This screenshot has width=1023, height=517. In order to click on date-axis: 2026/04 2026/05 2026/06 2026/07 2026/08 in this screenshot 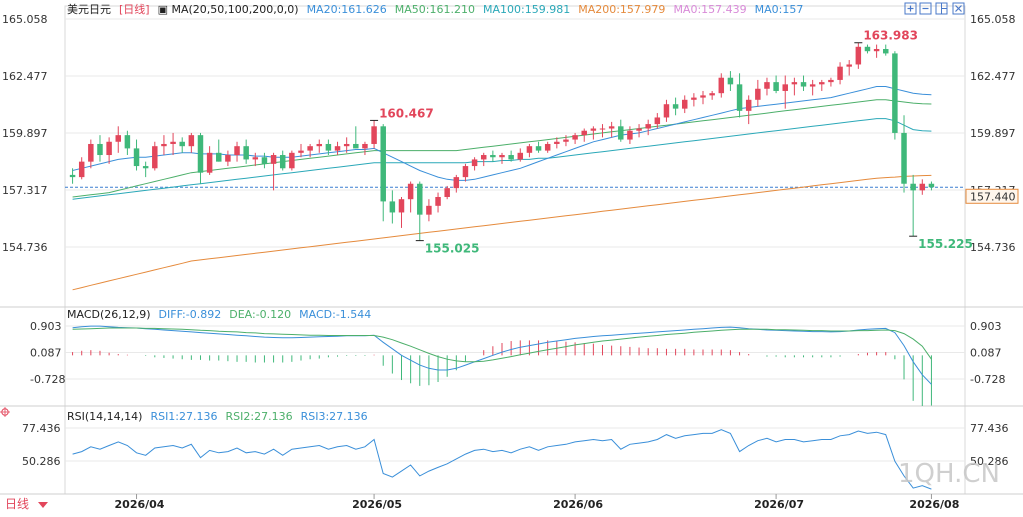, I will do `click(537, 502)`.